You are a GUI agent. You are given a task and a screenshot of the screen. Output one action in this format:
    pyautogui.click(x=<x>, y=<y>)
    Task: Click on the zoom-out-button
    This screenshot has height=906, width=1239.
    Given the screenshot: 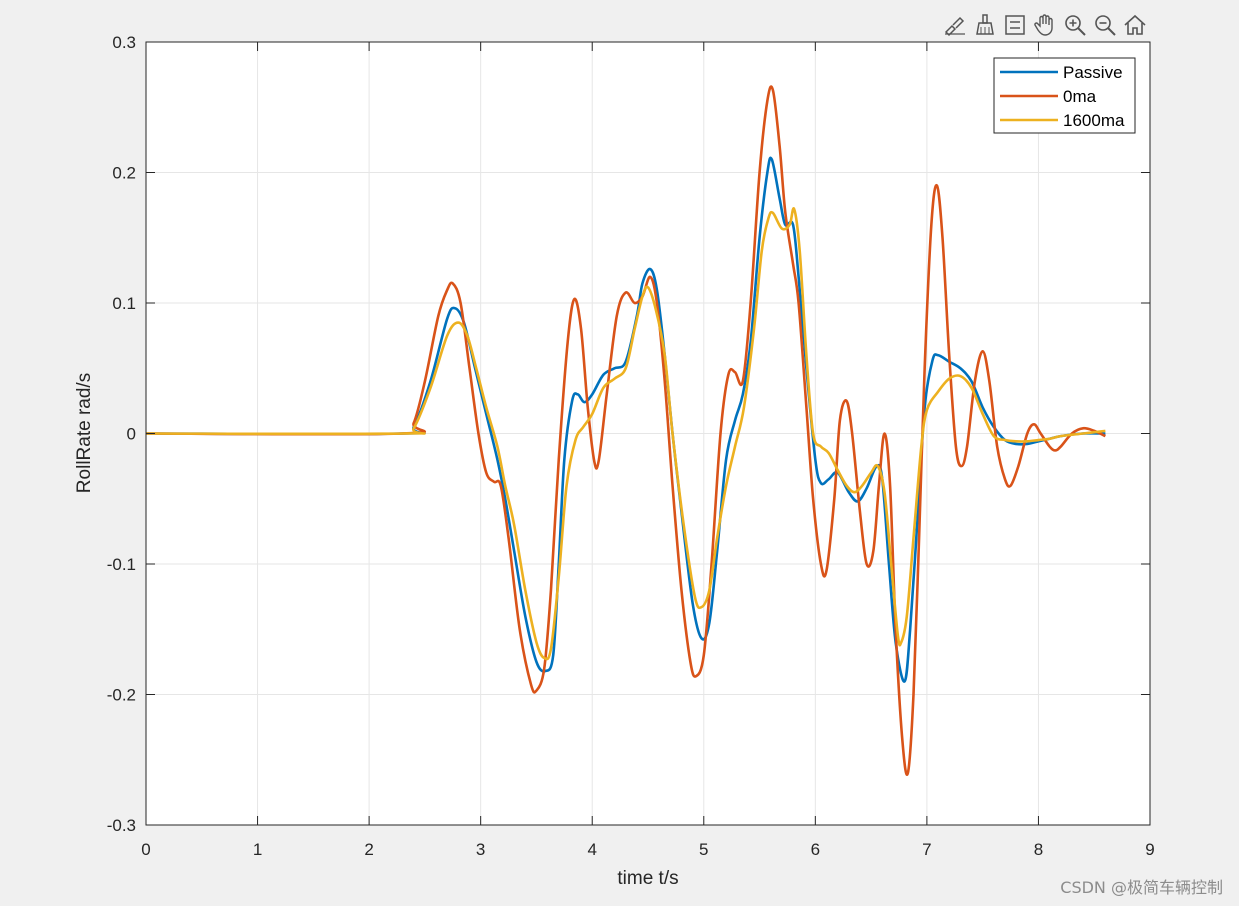 What is the action you would take?
    pyautogui.click(x=1104, y=25)
    